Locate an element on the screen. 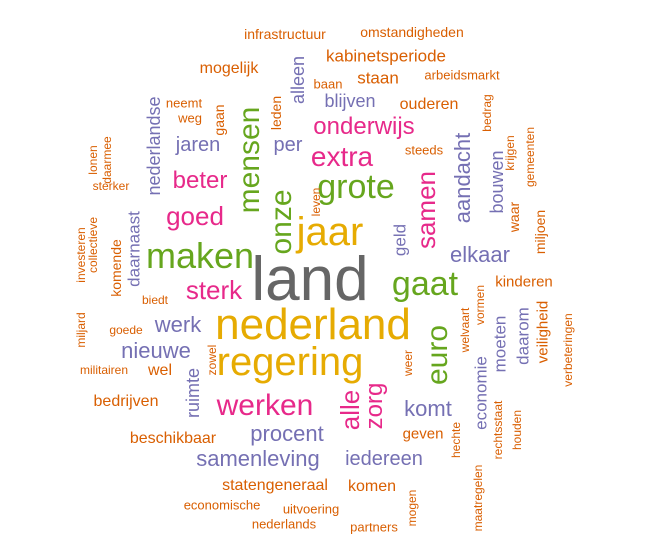 This screenshot has width=646, height=559. word-geld: geld is located at coordinates (400, 240).